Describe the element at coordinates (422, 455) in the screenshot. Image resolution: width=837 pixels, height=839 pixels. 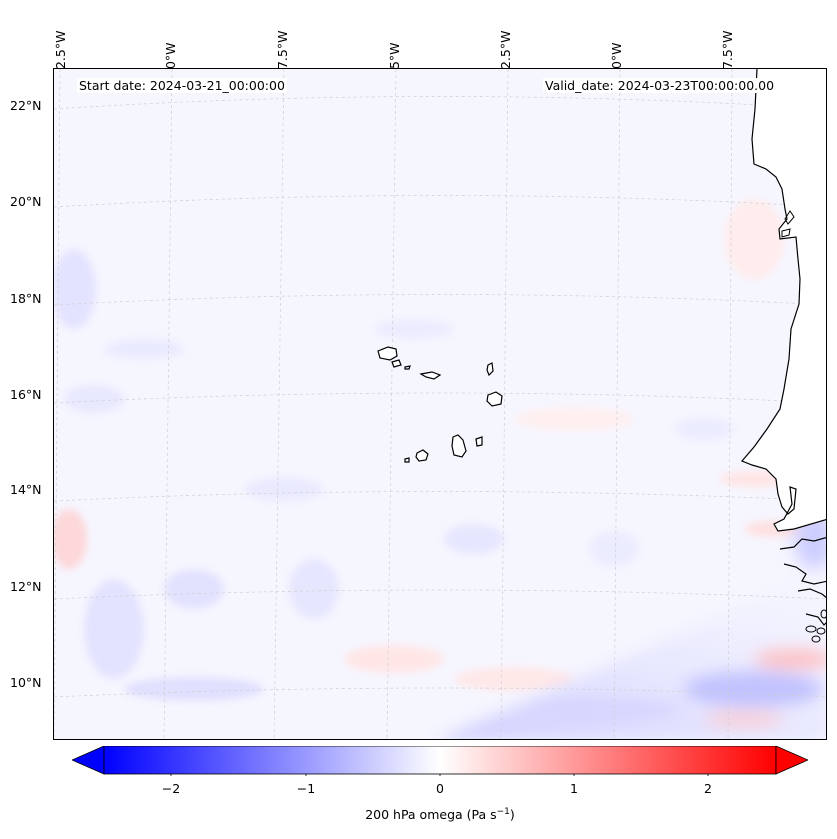
I see `island-fogo` at that location.